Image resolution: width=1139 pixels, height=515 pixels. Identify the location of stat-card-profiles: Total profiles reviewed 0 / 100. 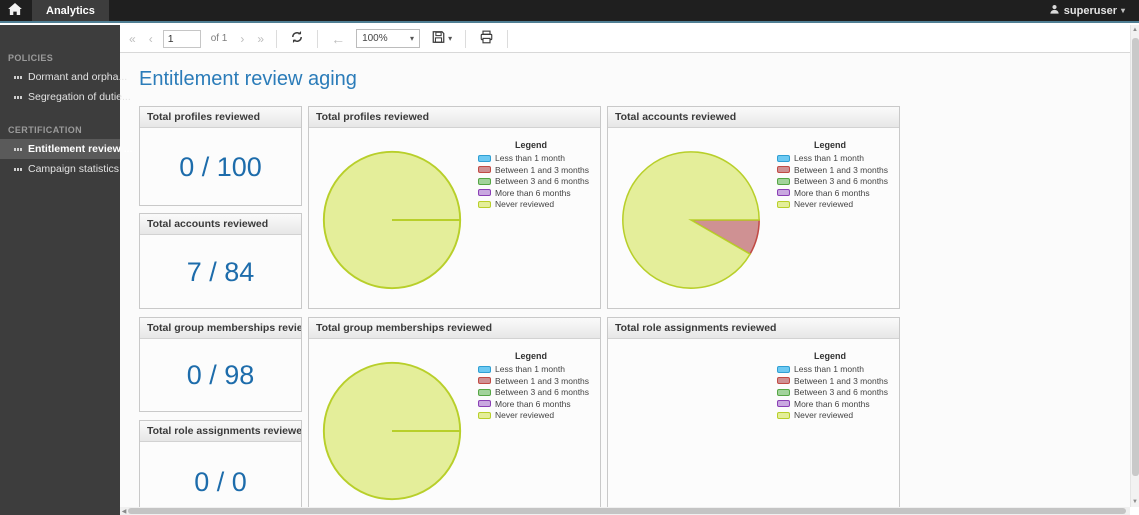
(220, 156).